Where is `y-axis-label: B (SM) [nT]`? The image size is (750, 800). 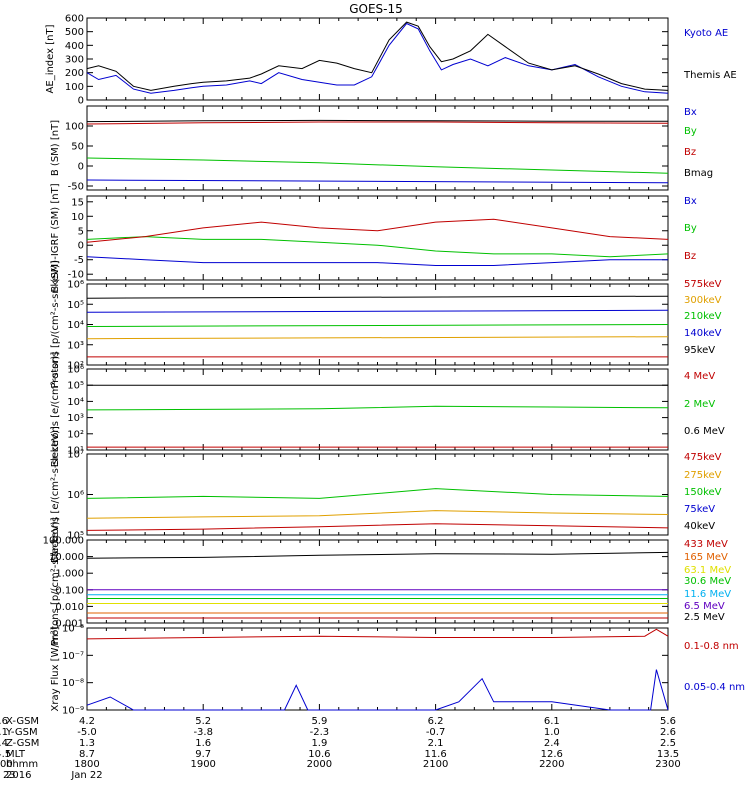
y-axis-label: B (SM) [nT] is located at coordinates (55, 148).